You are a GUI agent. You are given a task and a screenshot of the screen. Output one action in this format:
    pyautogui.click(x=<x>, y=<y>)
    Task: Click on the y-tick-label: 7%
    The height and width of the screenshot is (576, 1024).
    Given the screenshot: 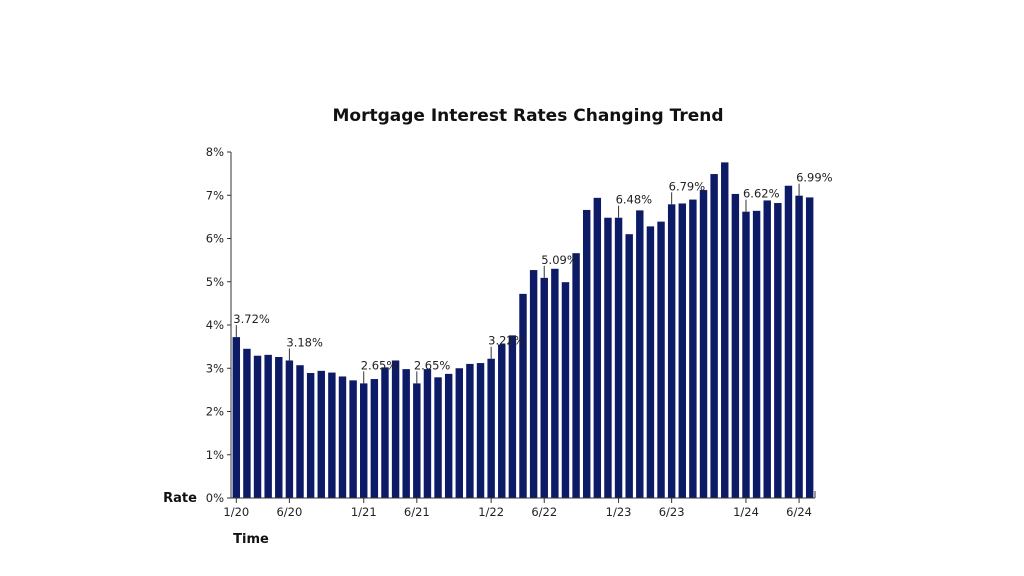 What is the action you would take?
    pyautogui.click(x=215, y=195)
    